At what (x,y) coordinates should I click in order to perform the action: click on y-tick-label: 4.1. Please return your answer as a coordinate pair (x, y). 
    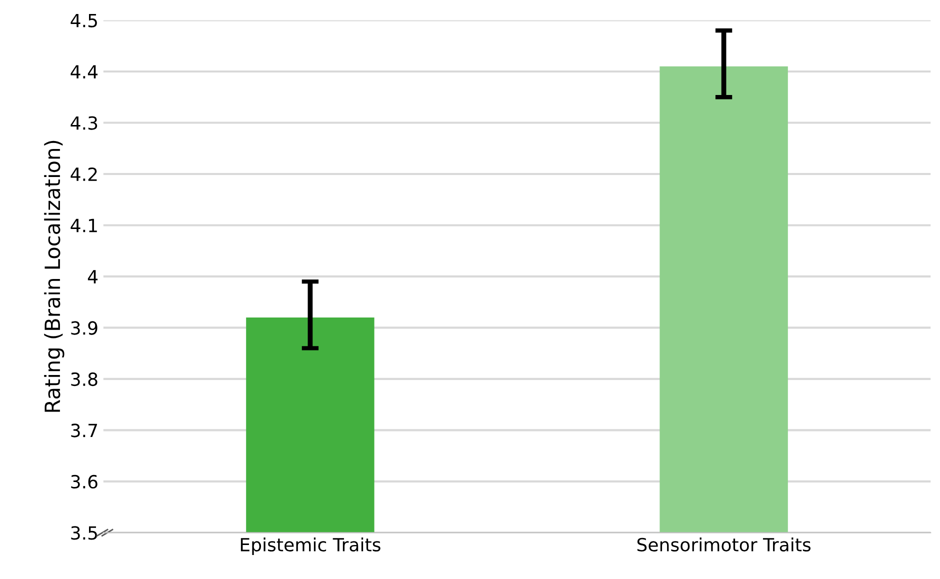
    Looking at the image, I should click on (83, 225).